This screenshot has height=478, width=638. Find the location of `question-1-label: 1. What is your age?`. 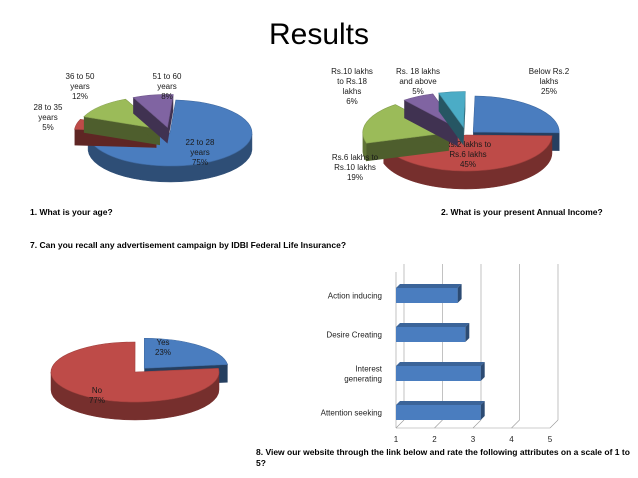

question-1-label: 1. What is your age? is located at coordinates (71, 212).